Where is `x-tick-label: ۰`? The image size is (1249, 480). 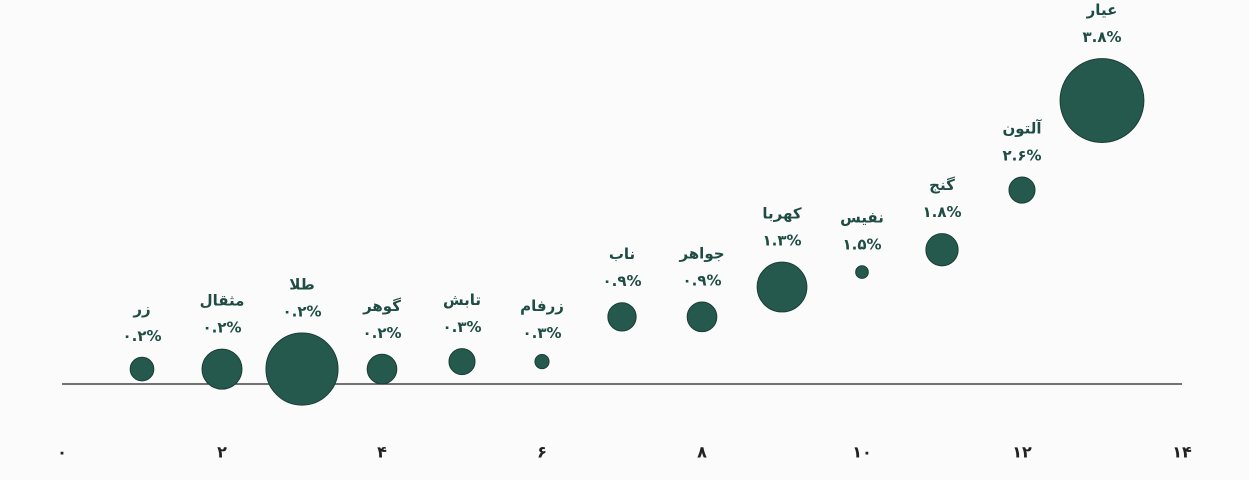
x-tick-label: ۰ is located at coordinates (62, 452).